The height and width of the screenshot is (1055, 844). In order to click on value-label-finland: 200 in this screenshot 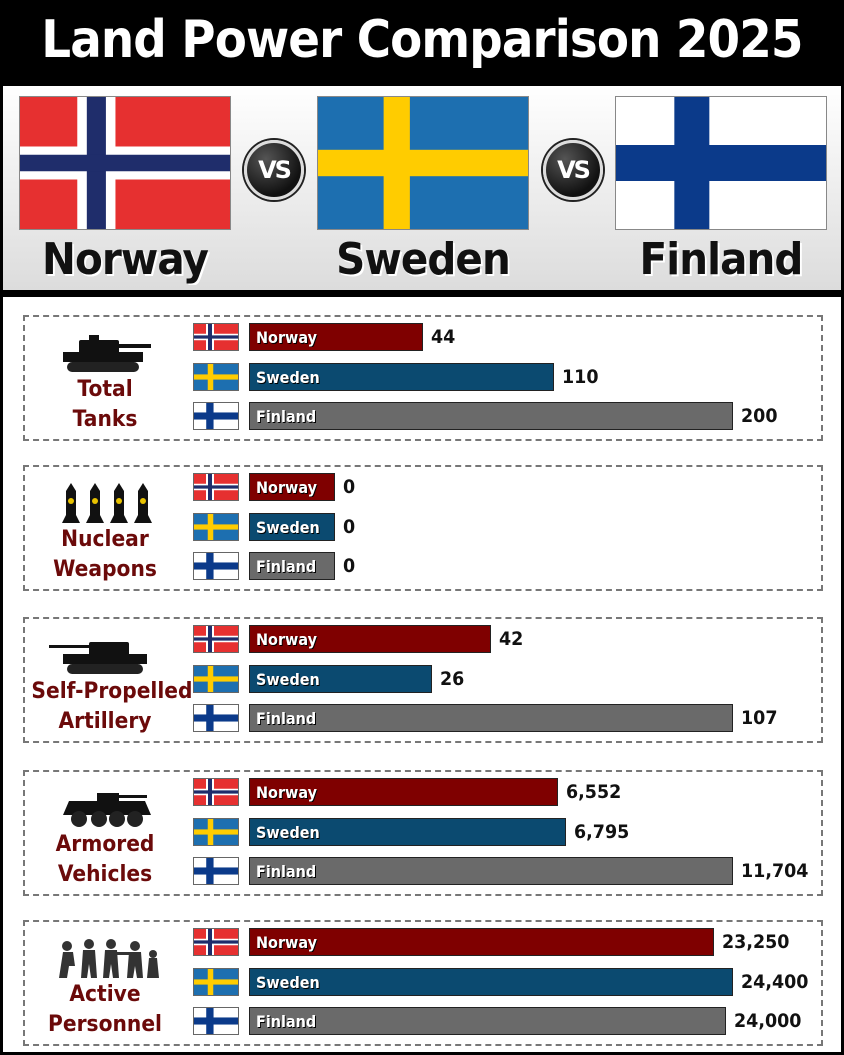, I will do `click(759, 416)`.